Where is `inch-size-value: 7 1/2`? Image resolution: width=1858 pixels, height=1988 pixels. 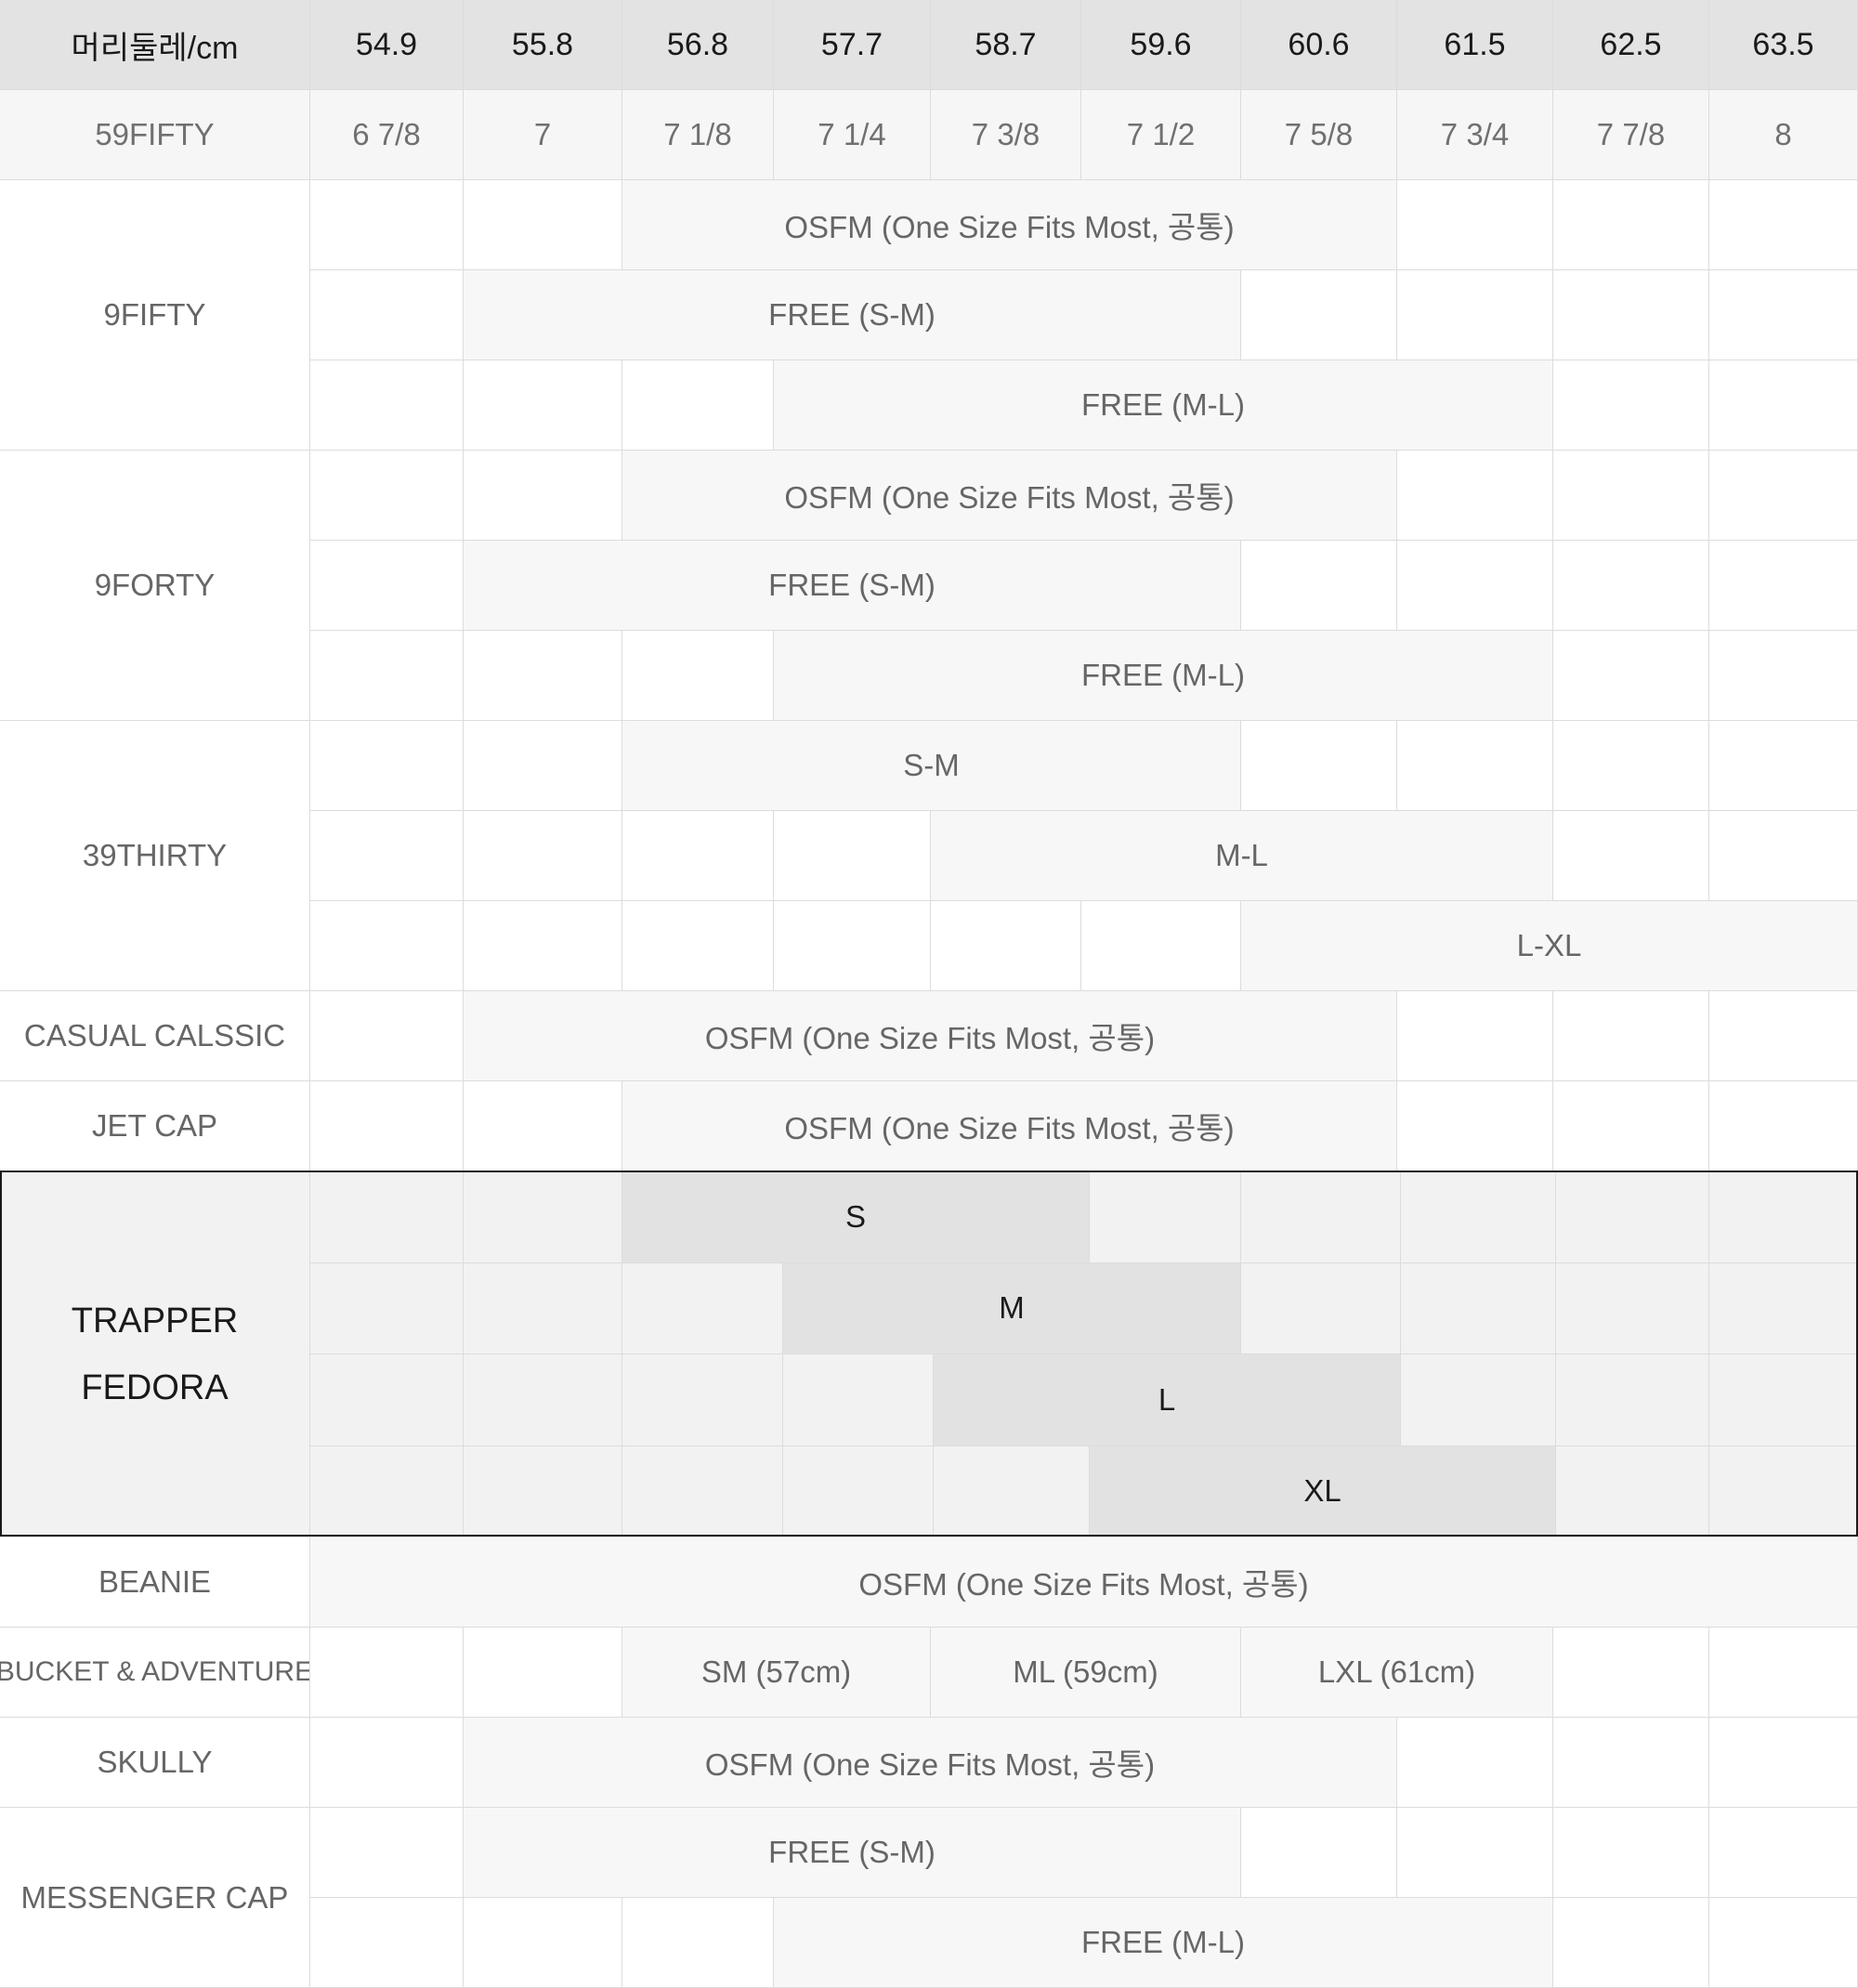 inch-size-value: 7 1/2 is located at coordinates (1161, 135).